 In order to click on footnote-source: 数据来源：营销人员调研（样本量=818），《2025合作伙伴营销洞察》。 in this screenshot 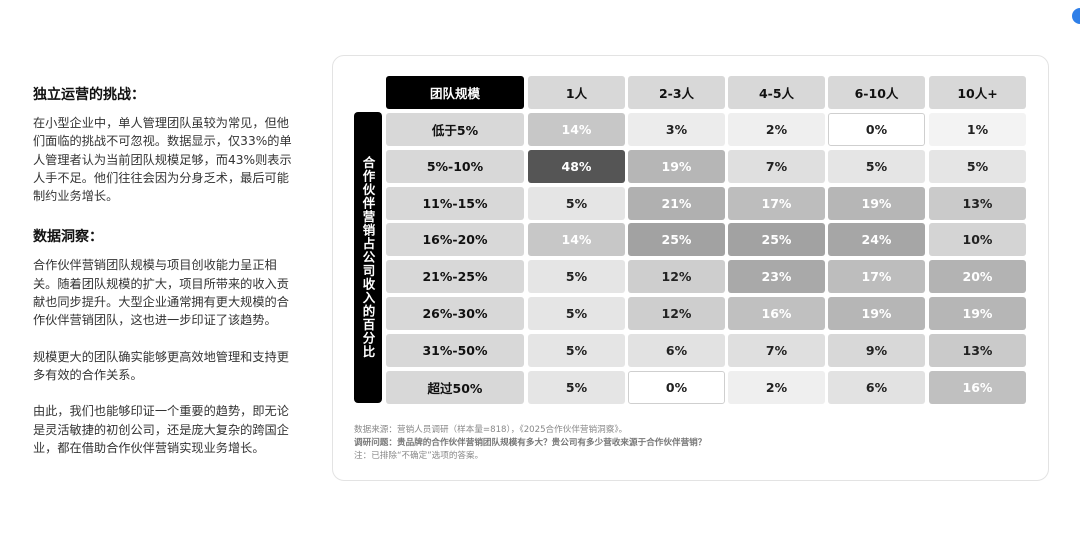, I will do `click(491, 430)`.